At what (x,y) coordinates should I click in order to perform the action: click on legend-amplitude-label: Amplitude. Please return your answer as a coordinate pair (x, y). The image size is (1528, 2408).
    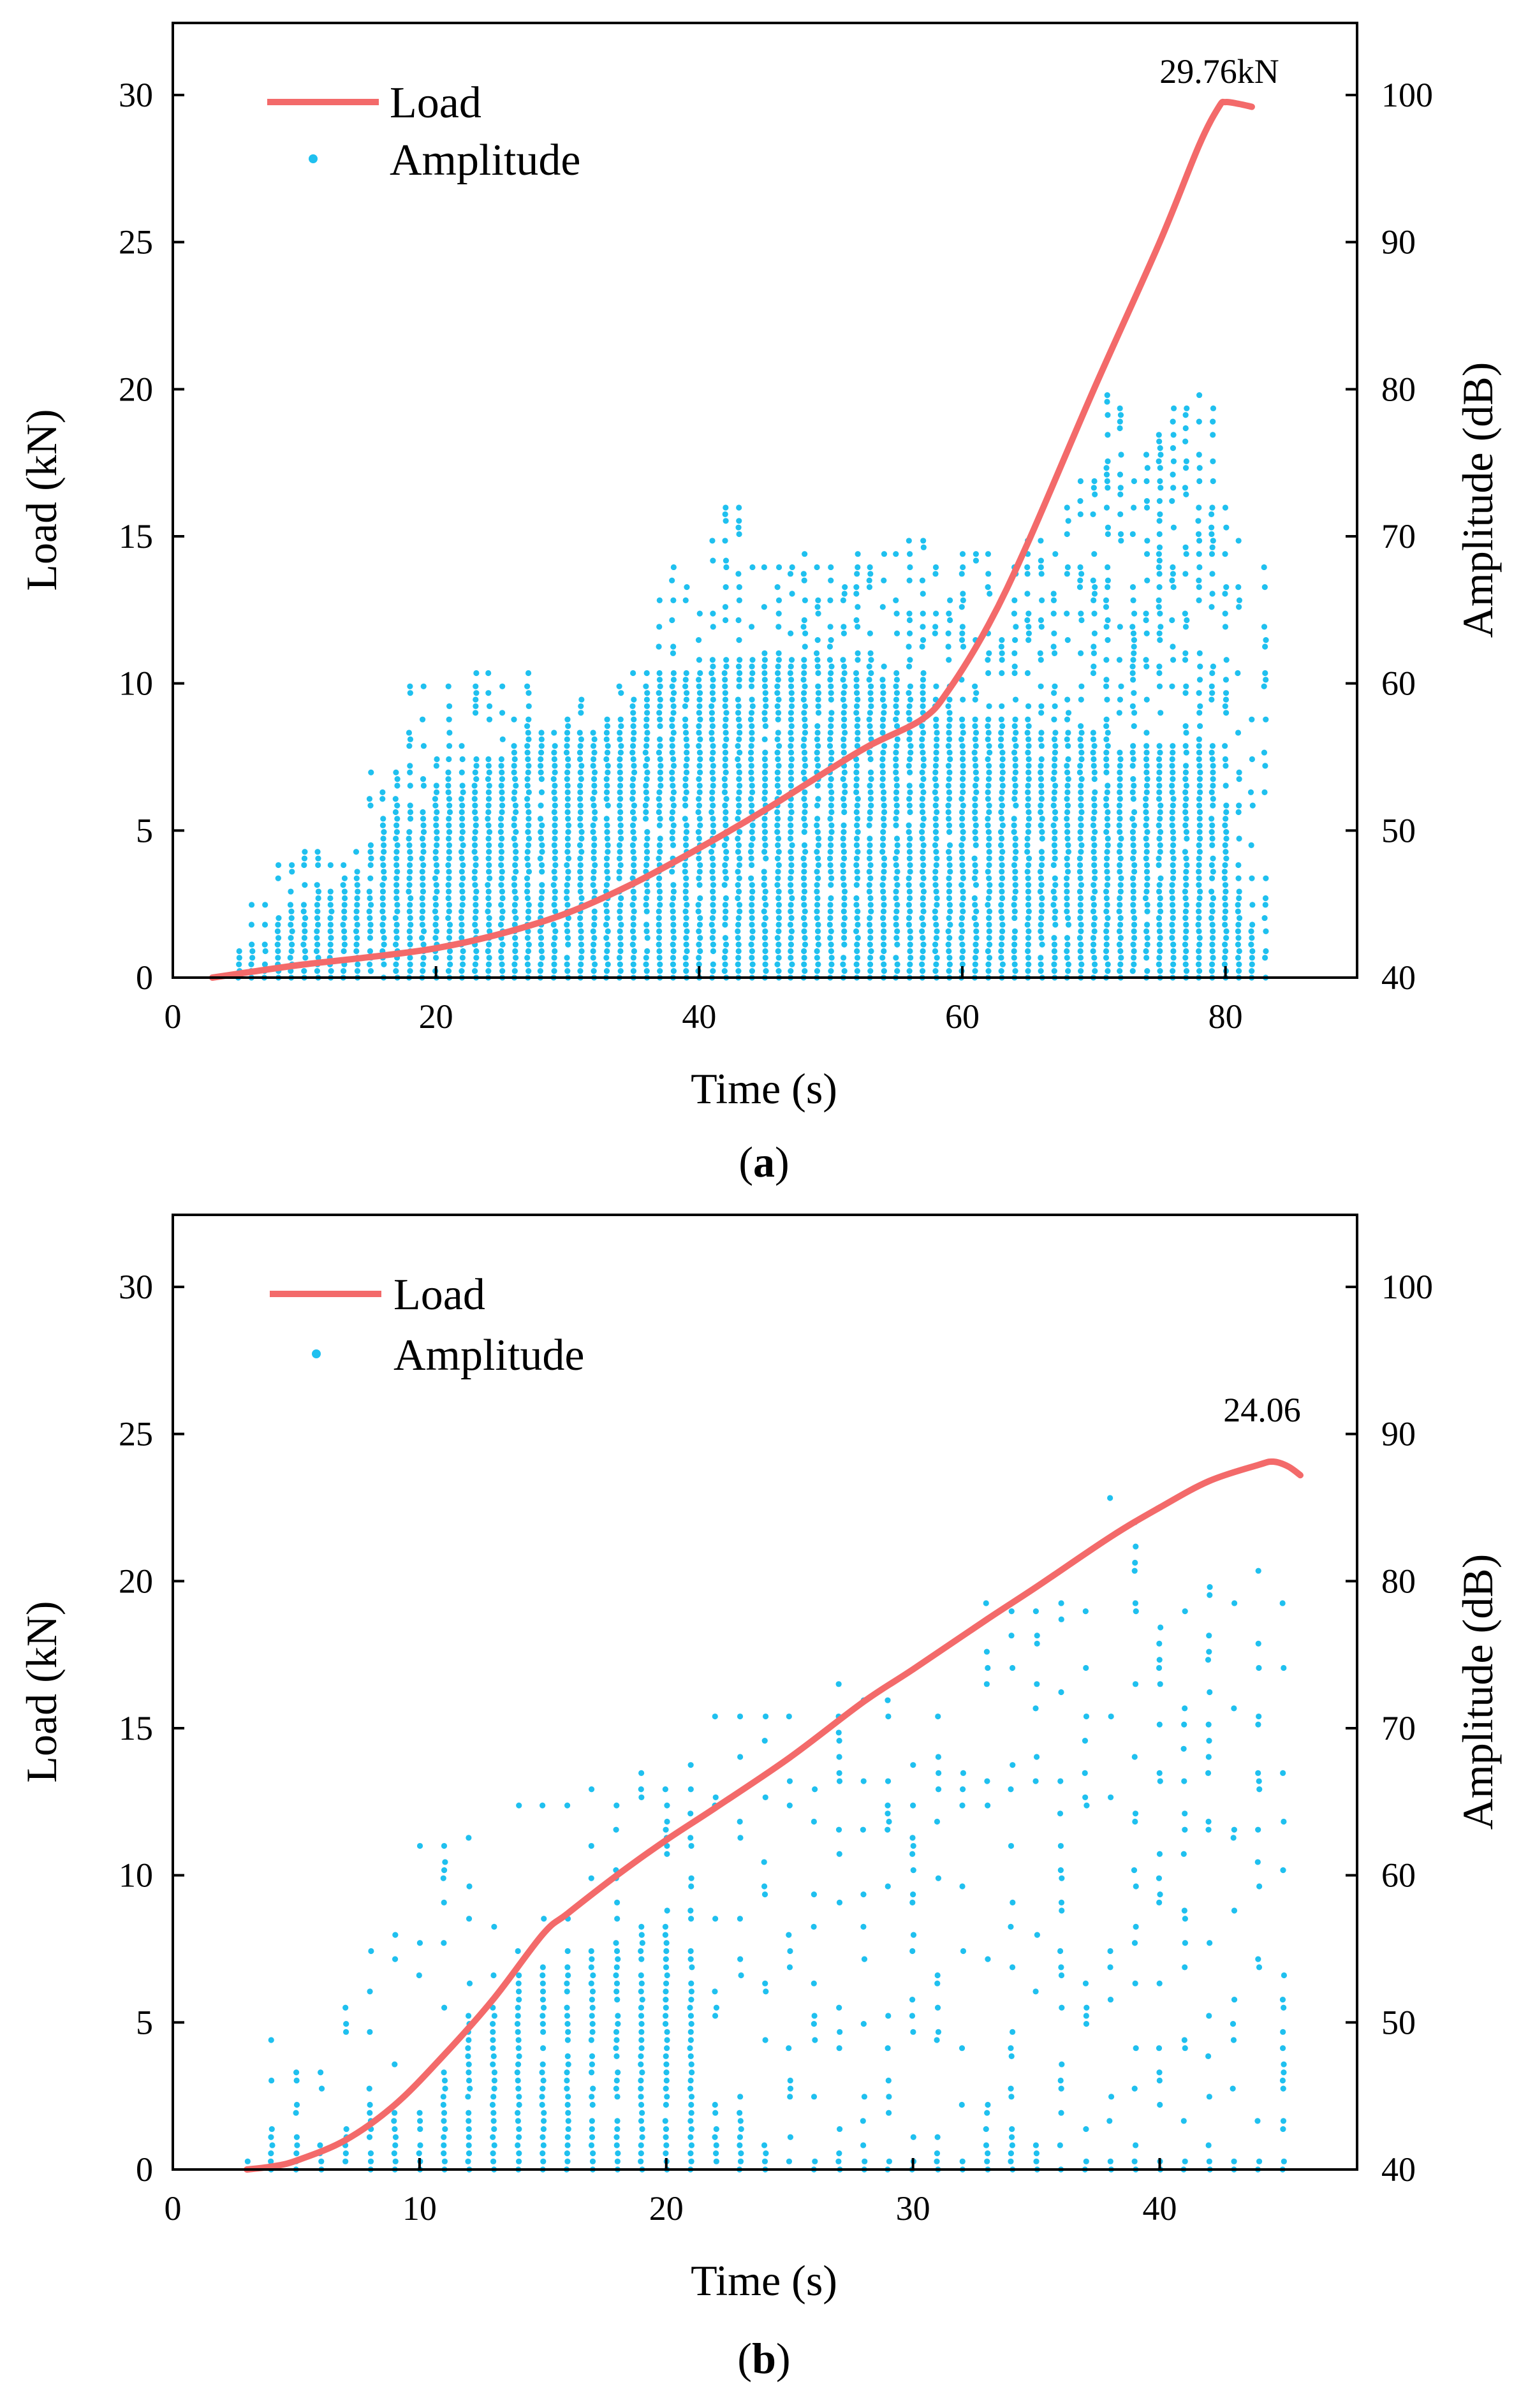
    Looking at the image, I should click on (485, 160).